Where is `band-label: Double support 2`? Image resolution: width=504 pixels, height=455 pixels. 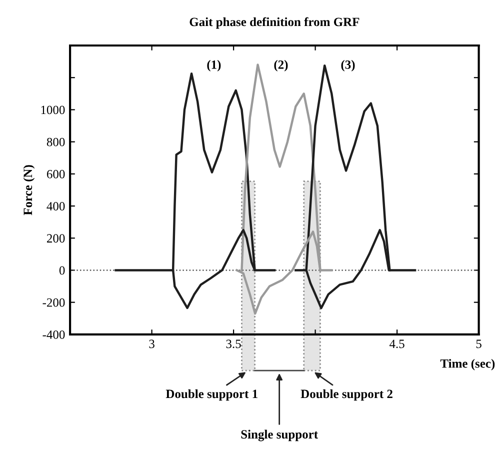 band-label: Double support 2 is located at coordinates (346, 395).